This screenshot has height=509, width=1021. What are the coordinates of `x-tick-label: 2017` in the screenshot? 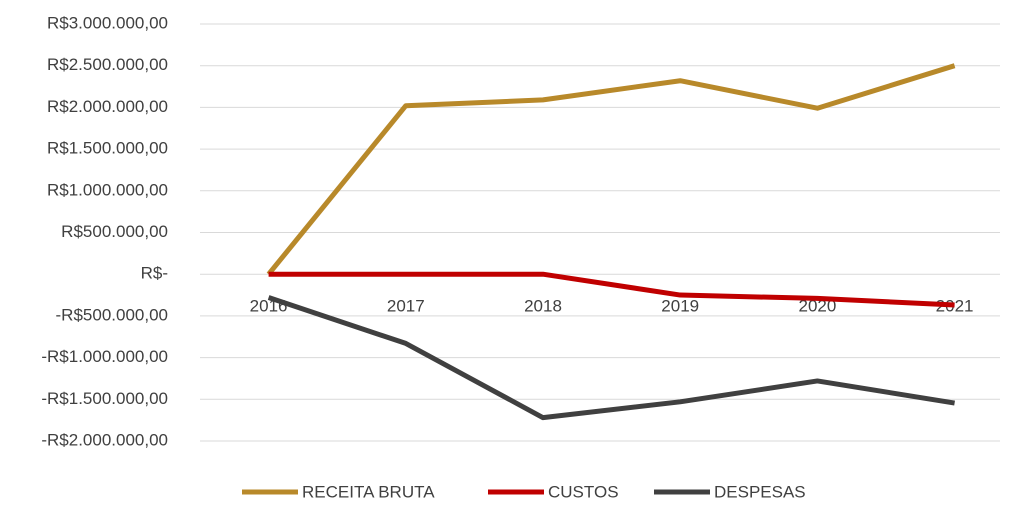 It's located at (406, 305).